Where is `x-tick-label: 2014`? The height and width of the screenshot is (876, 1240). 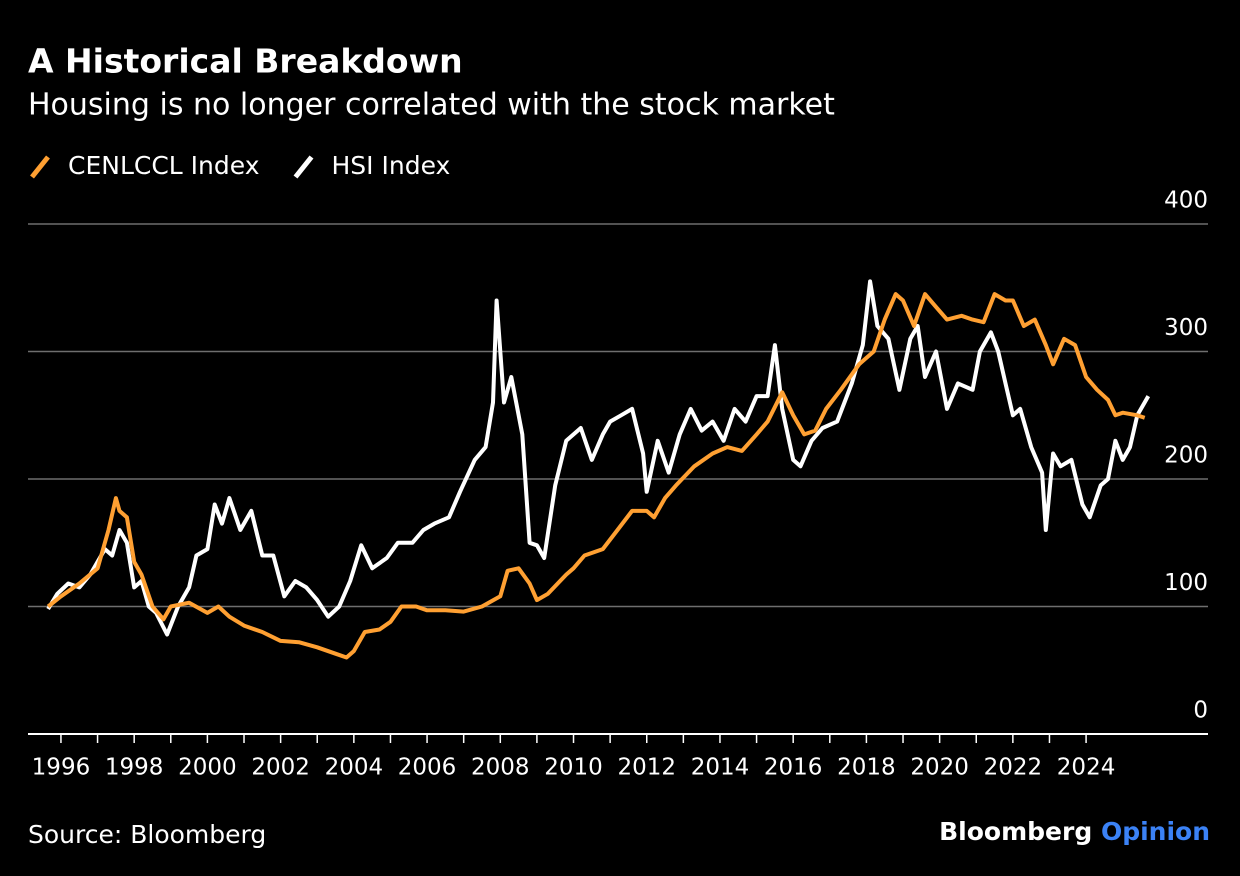 x-tick-label: 2014 is located at coordinates (720, 768).